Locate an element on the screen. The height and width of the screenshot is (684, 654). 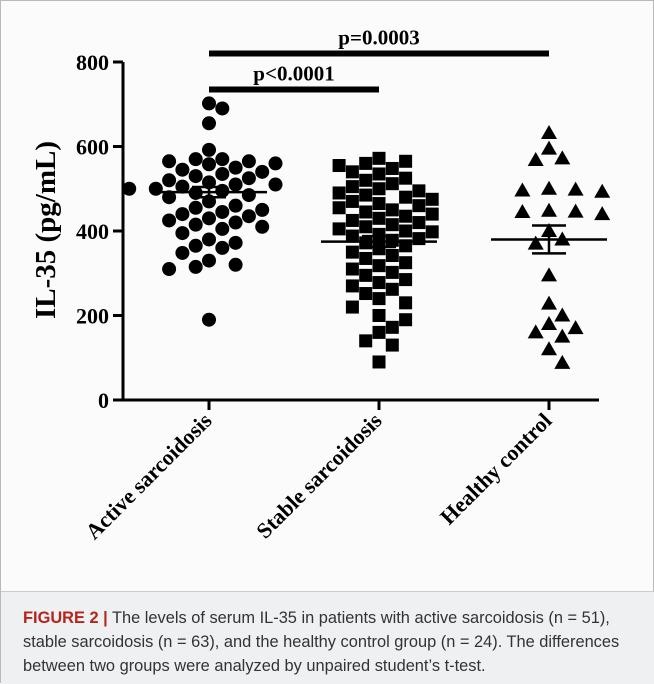
y-axis-label: IL-35 (pg/mL) is located at coordinates (46, 230).